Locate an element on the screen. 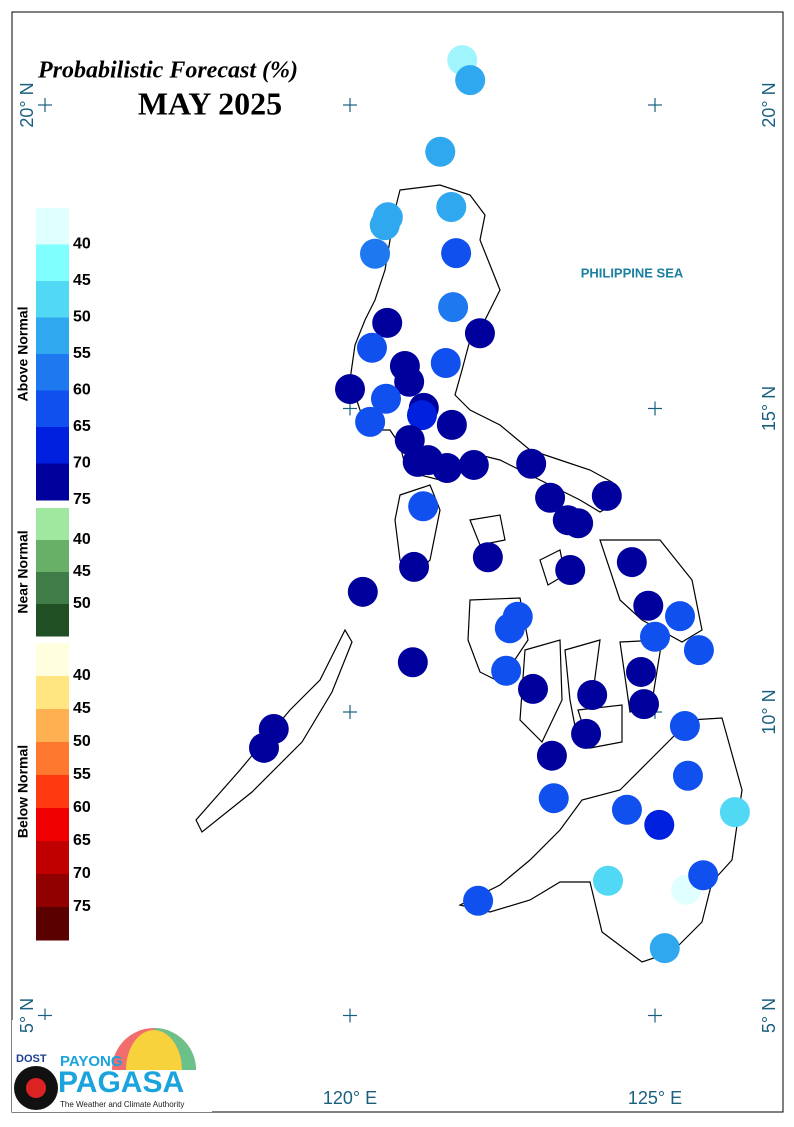 The width and height of the screenshot is (794, 1127). legend-group-name: Above Normal is located at coordinates (23, 354).